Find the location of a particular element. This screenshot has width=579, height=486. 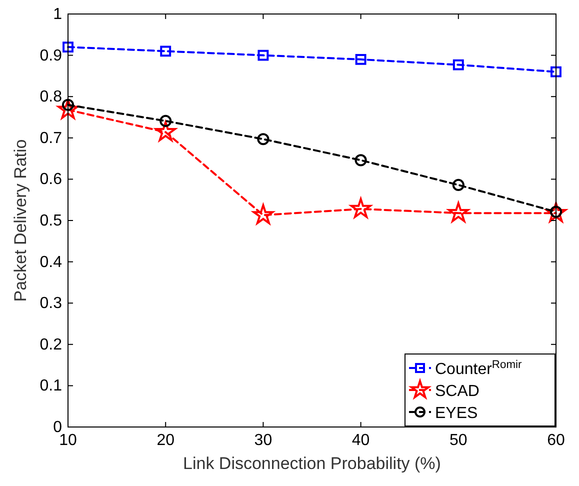

x-tick-label: 50 is located at coordinates (459, 440).